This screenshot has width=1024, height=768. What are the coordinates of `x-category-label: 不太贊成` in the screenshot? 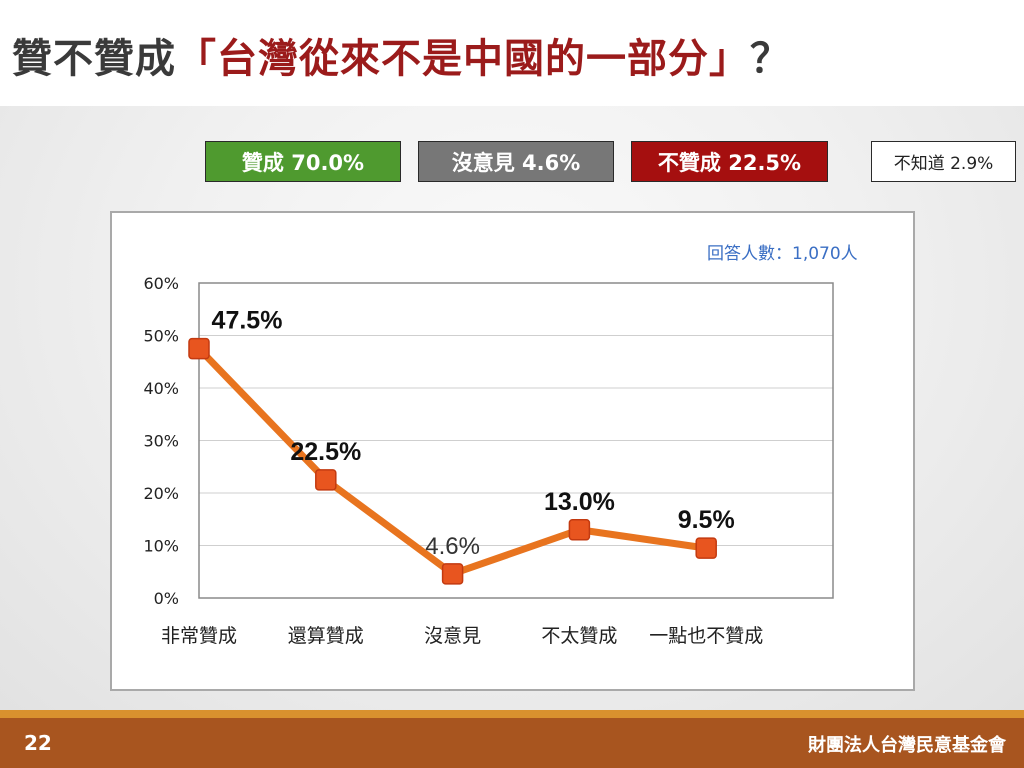 It's located at (579, 636).